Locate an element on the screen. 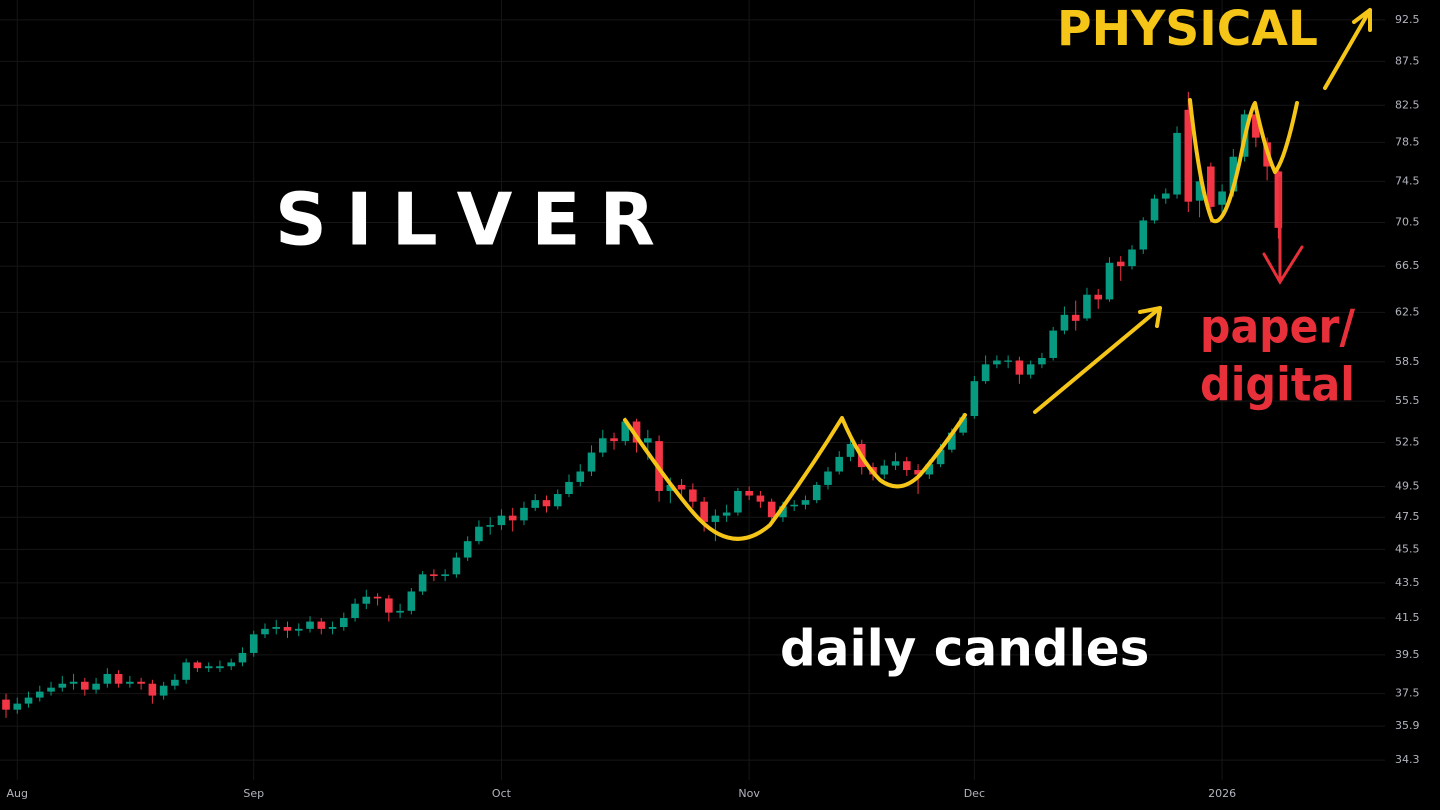 The image size is (1440, 810). y-tick-label: 37.5 is located at coordinates (1407, 693).